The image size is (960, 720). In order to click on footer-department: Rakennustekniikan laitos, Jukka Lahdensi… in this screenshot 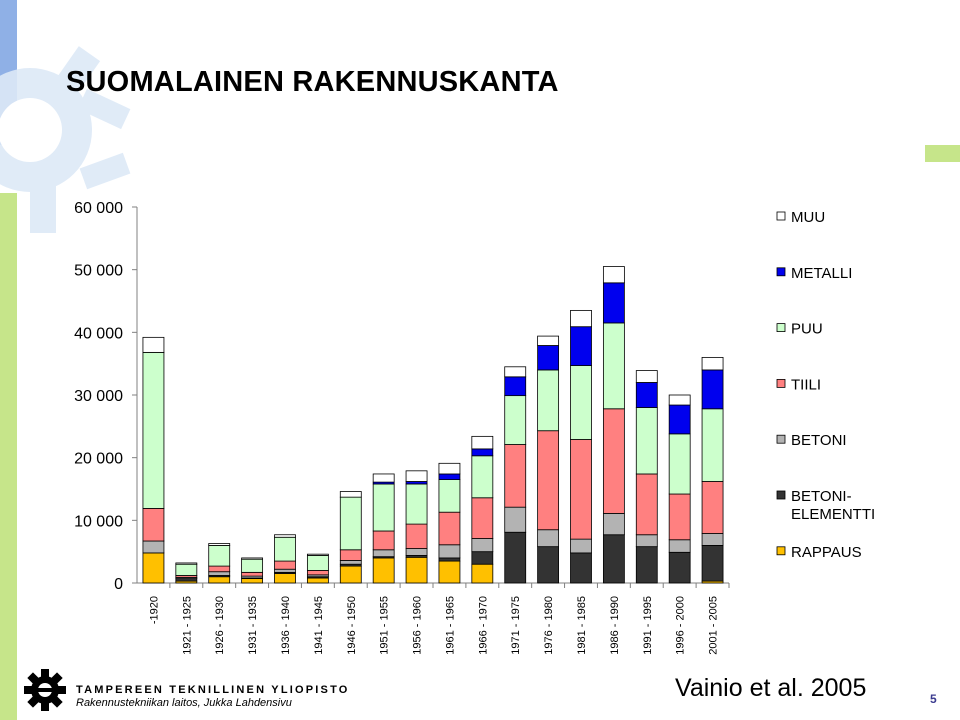, I will do `click(184, 703)`.